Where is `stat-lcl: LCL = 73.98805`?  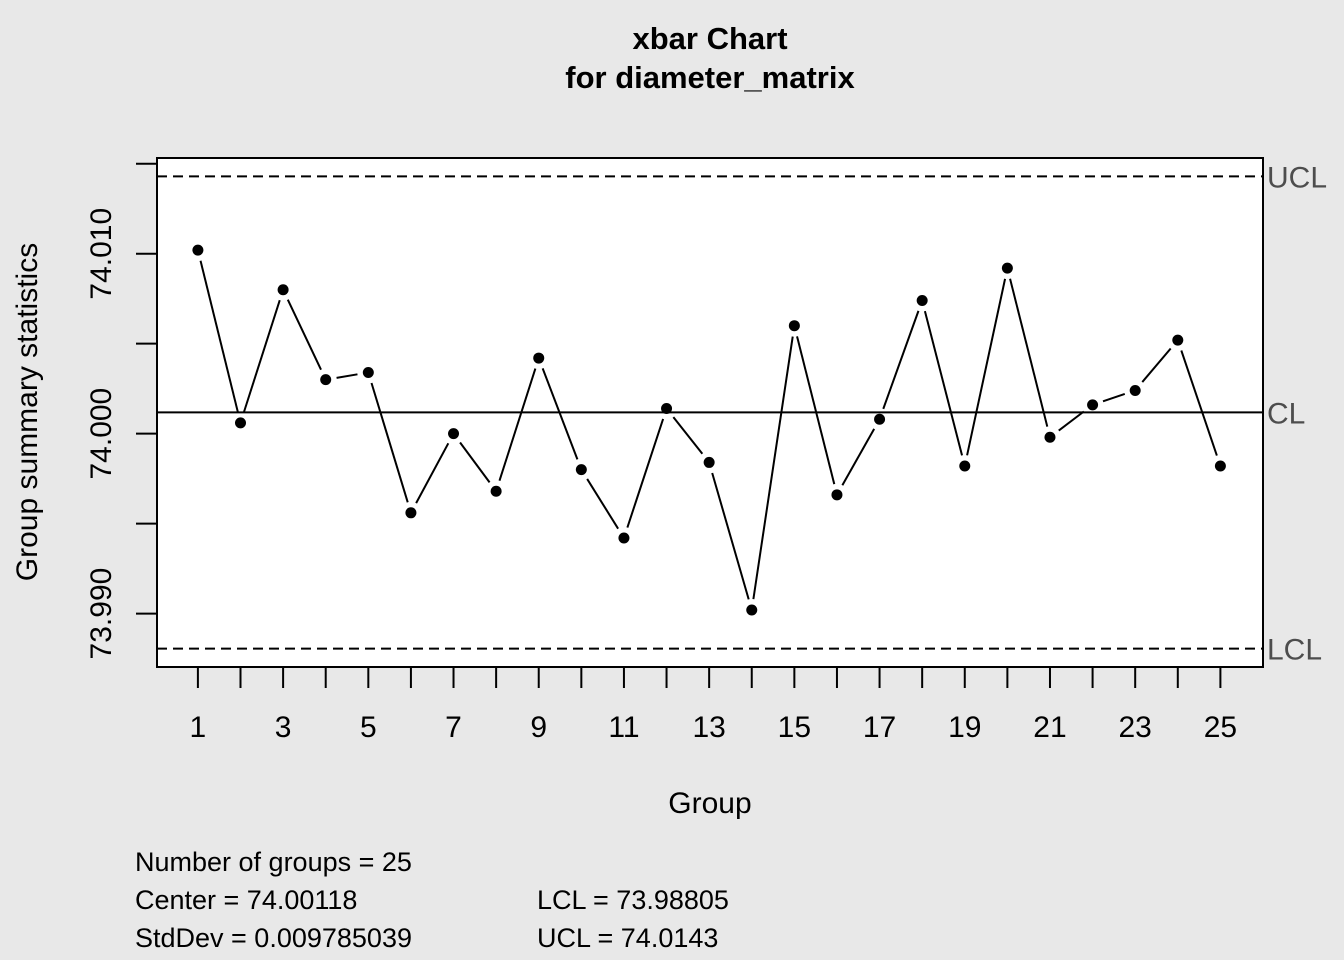
stat-lcl: LCL = 73.98805 is located at coordinates (633, 900).